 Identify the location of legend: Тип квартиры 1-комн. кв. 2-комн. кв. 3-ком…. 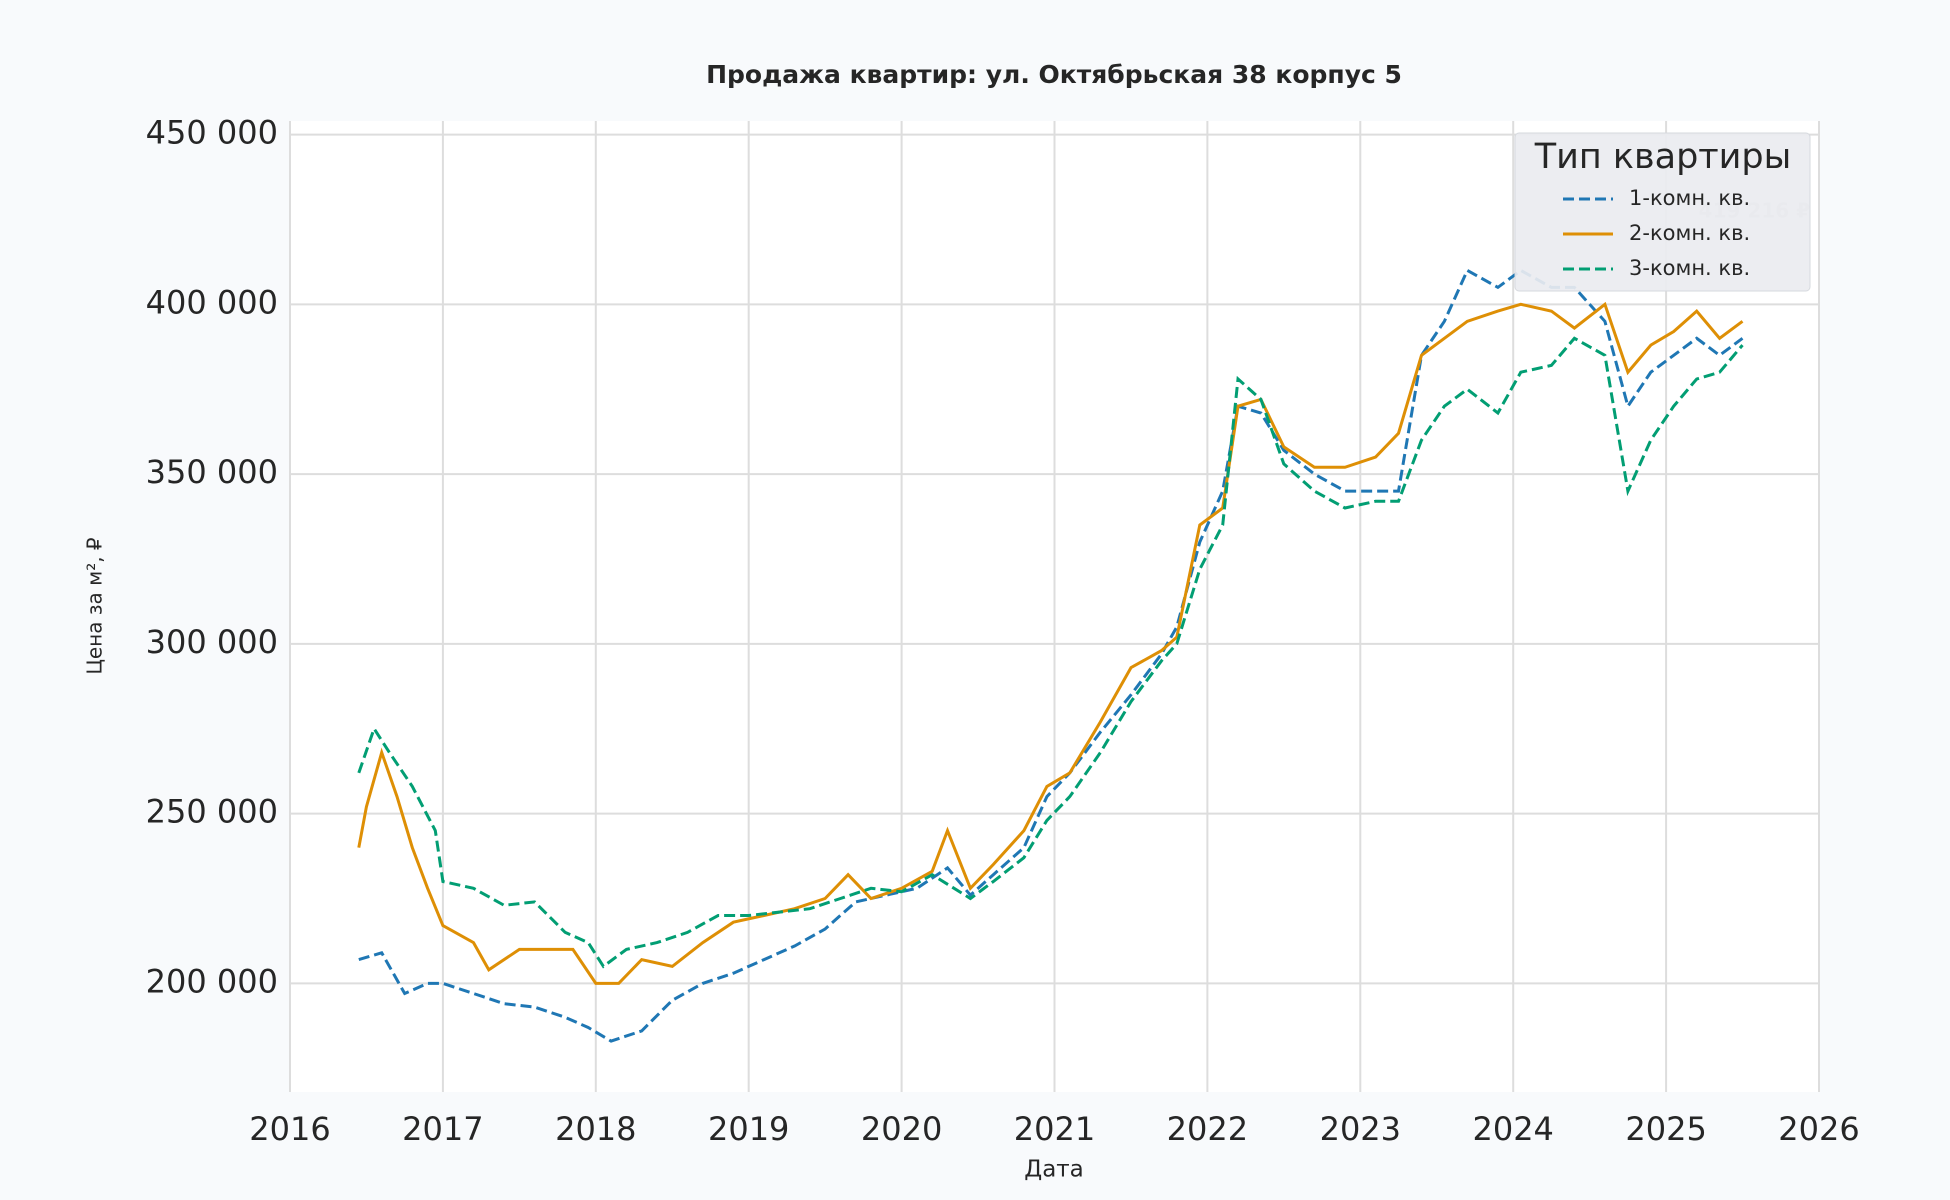
(1662, 212).